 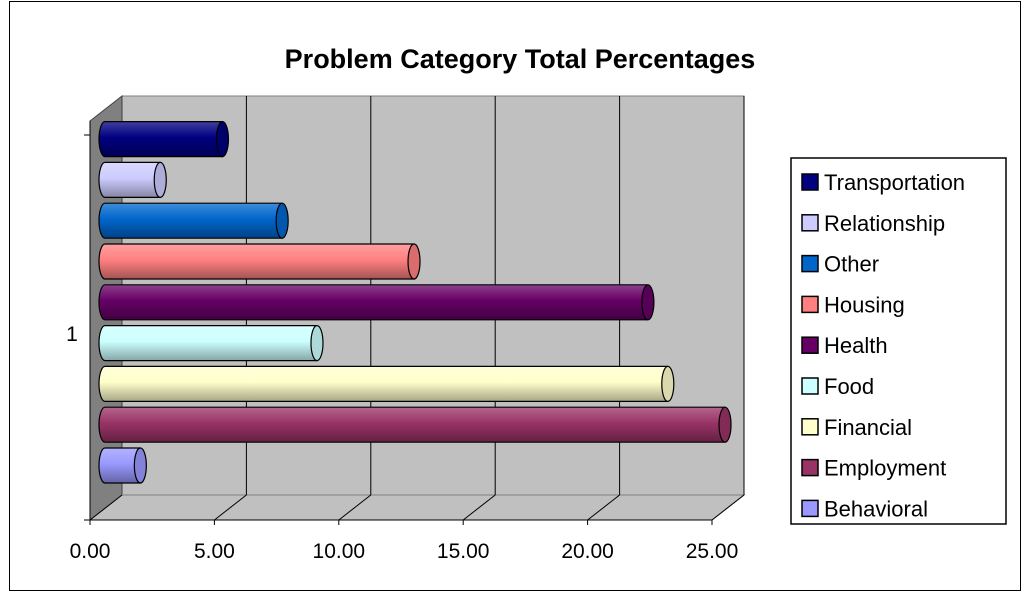 What do you see at coordinates (885, 468) in the screenshot?
I see `legend-label: Employment` at bounding box center [885, 468].